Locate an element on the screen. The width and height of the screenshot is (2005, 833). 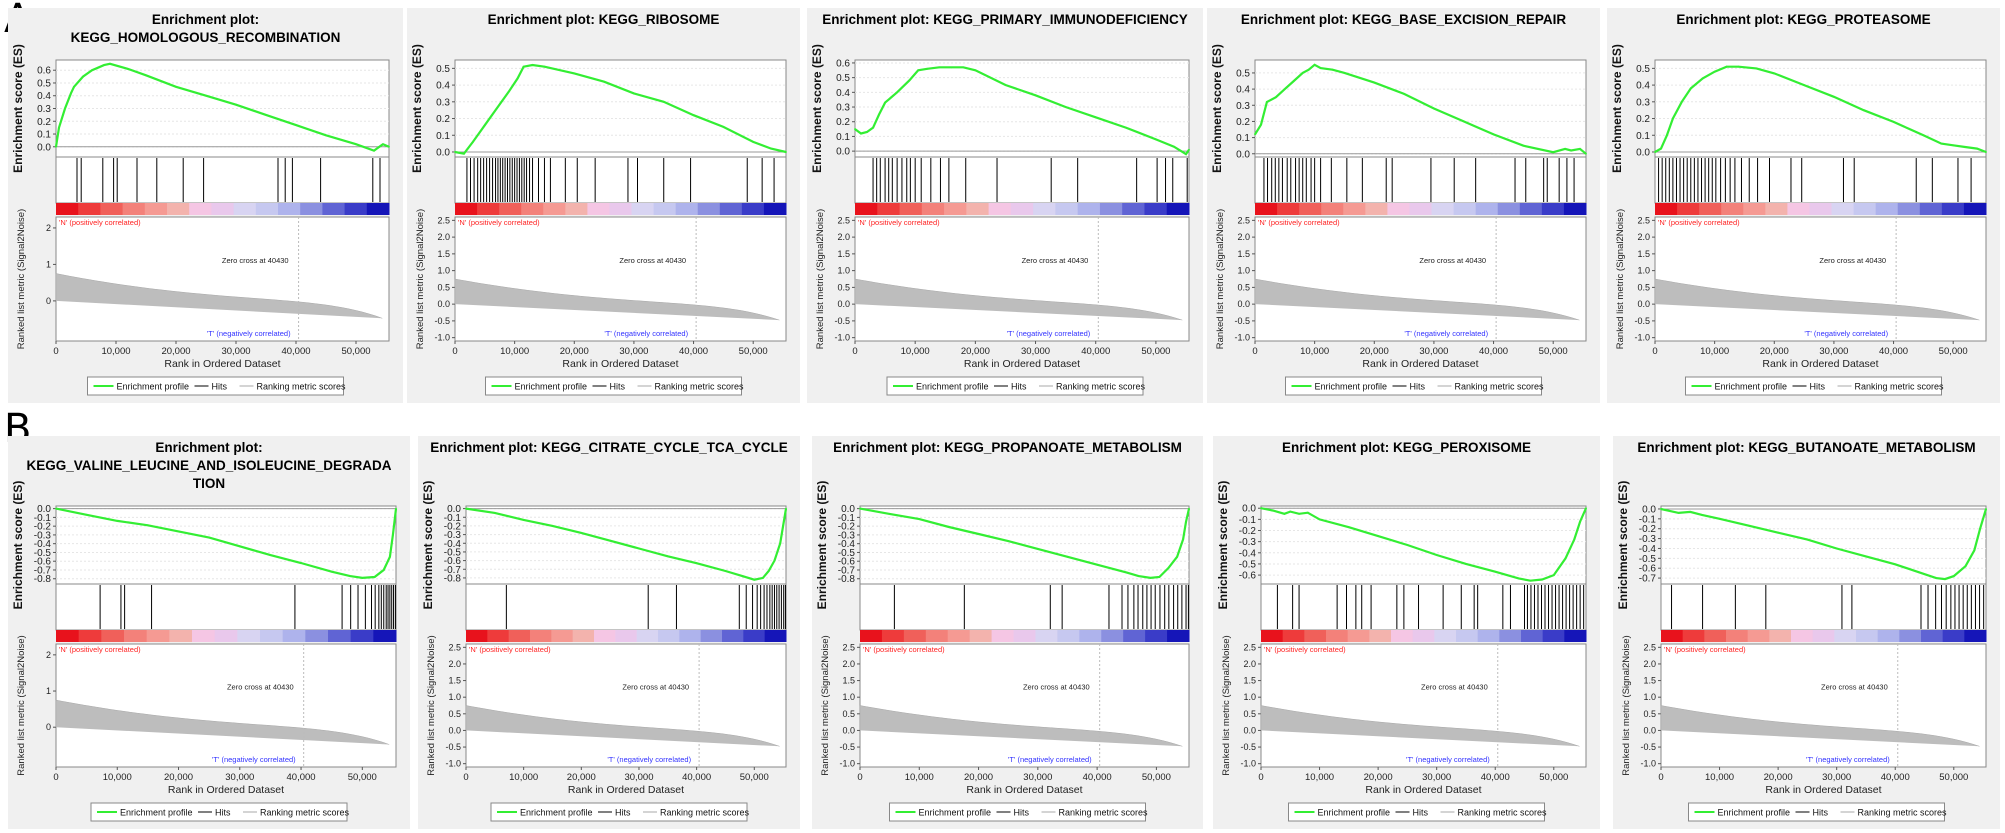
metric-tick-label: 2.0 is located at coordinates (1243, 237).